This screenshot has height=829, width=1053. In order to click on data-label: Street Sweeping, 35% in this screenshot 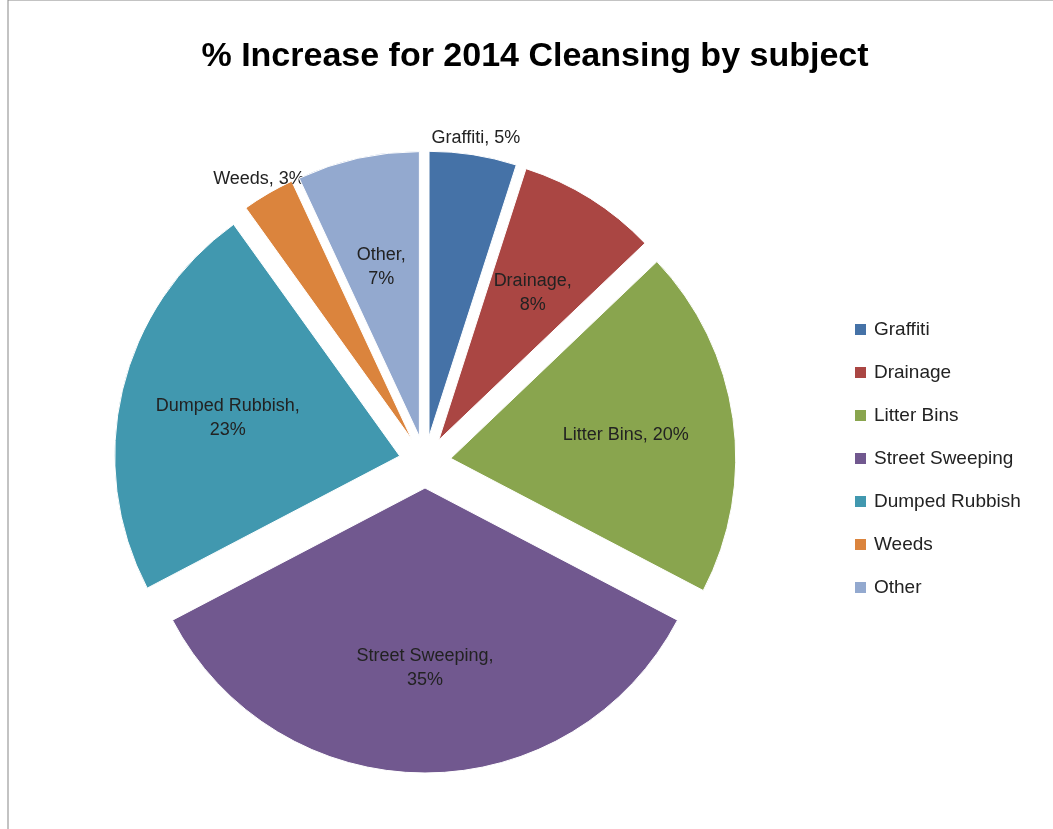, I will do `click(425, 666)`.